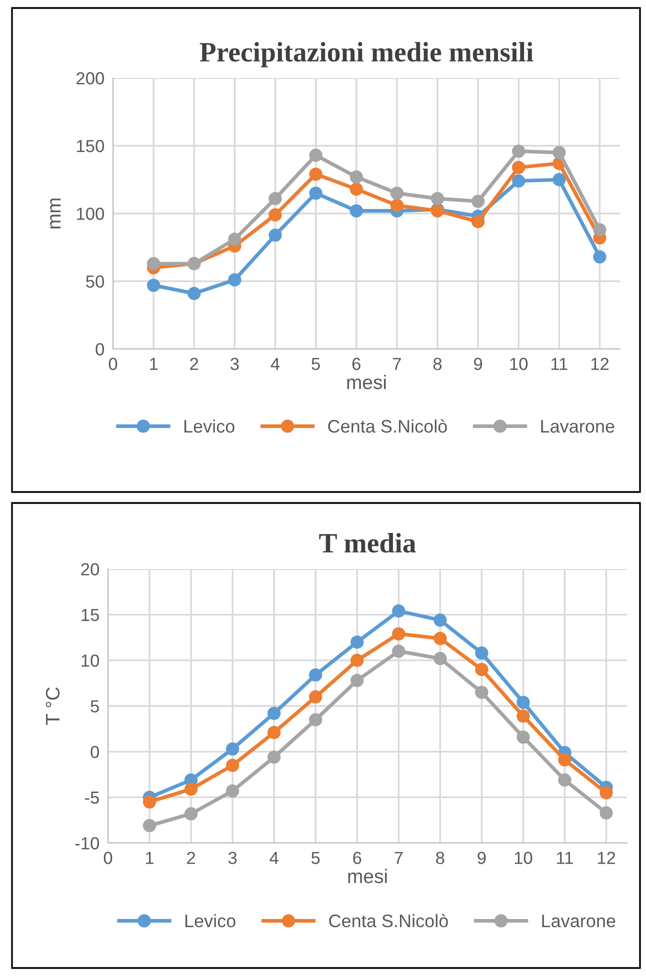 This screenshot has width=646, height=976. What do you see at coordinates (95, 281) in the screenshot?
I see `y-tick-label: 50` at bounding box center [95, 281].